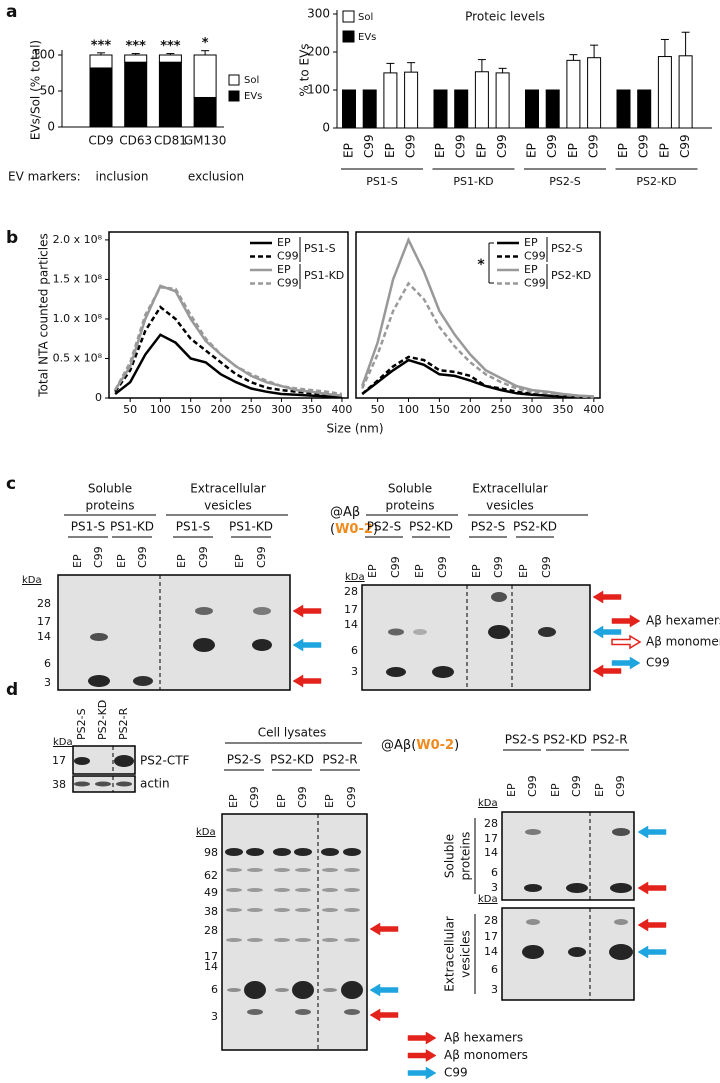  What do you see at coordinates (47, 91) in the screenshot?
I see `y-tick-label: 50` at bounding box center [47, 91].